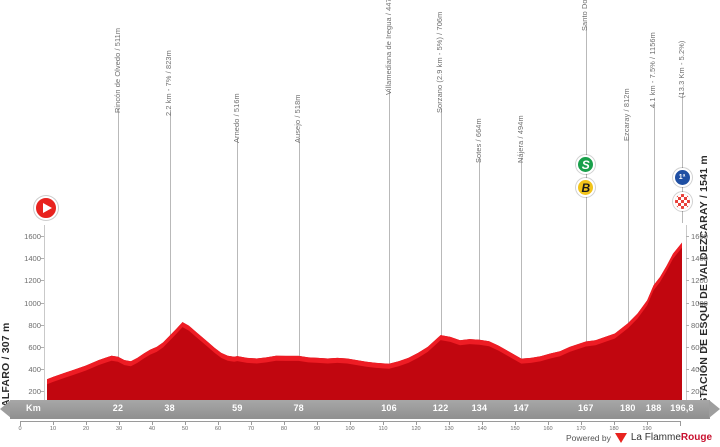 Image resolution: width=720 pixels, height=447 pixels. Describe the element at coordinates (515, 429) in the screenshot. I see `ruler-label-150: 150` at that location.